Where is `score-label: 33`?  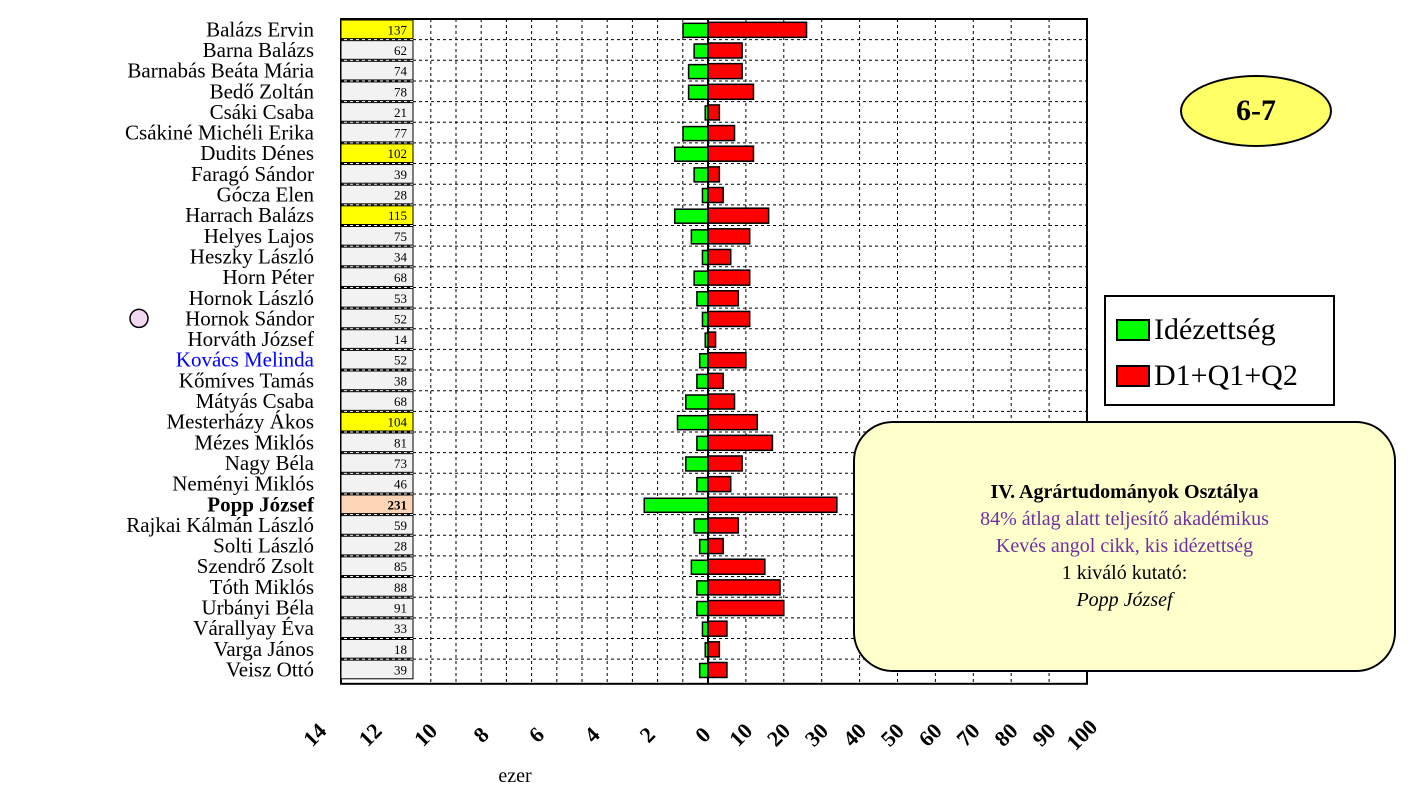 score-label: 33 is located at coordinates (400, 628).